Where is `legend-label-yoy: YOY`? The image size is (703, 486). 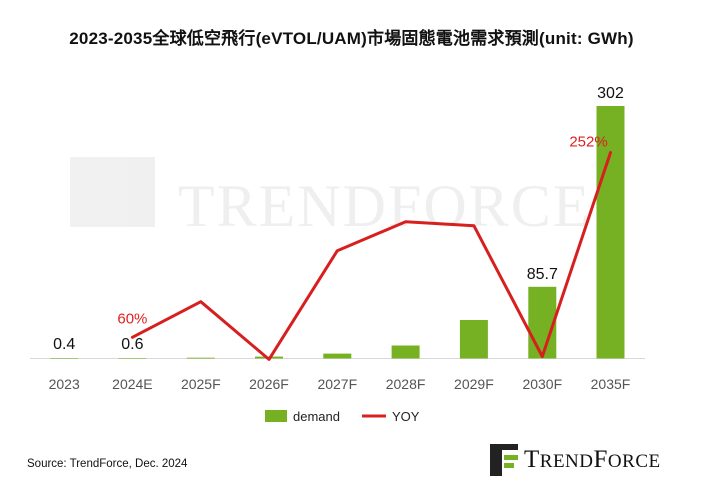 legend-label-yoy: YOY is located at coordinates (406, 416).